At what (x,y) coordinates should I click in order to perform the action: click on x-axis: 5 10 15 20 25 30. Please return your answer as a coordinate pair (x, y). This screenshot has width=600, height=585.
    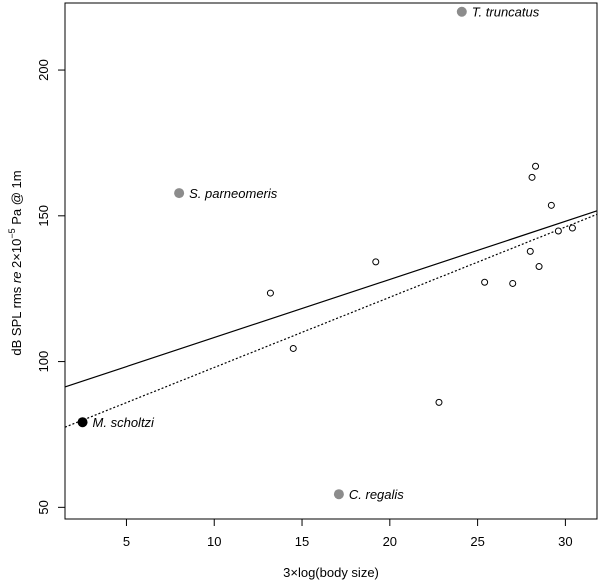
    Looking at the image, I should click on (348, 534).